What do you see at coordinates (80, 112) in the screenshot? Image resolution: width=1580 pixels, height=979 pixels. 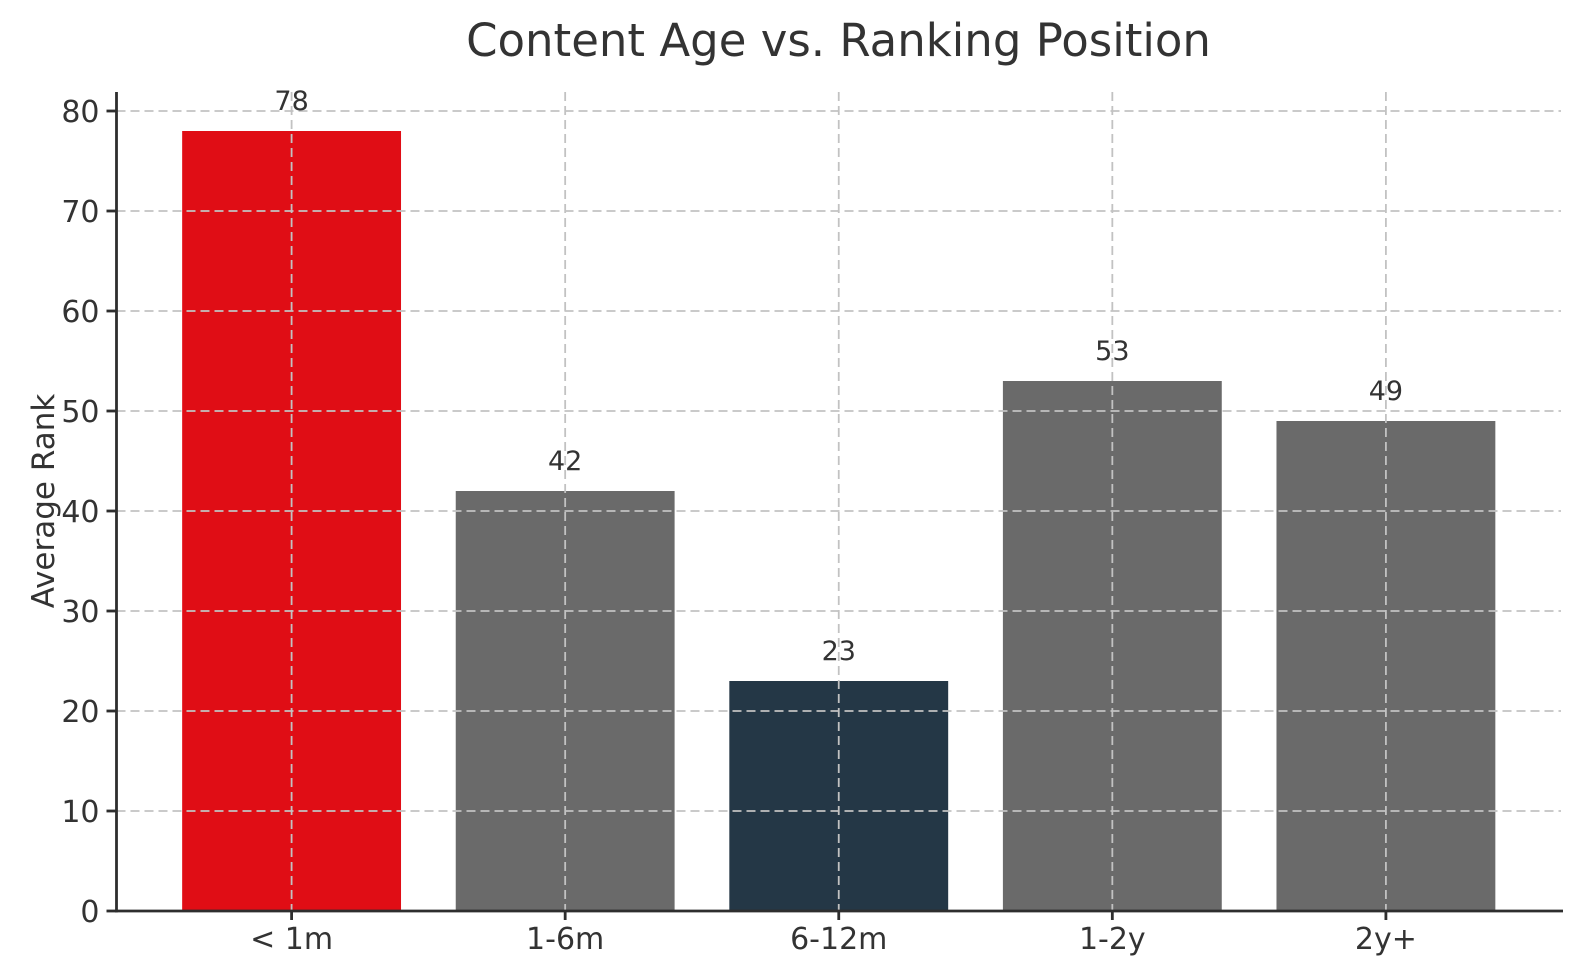 I see `y-tick-label-80: 80` at bounding box center [80, 112].